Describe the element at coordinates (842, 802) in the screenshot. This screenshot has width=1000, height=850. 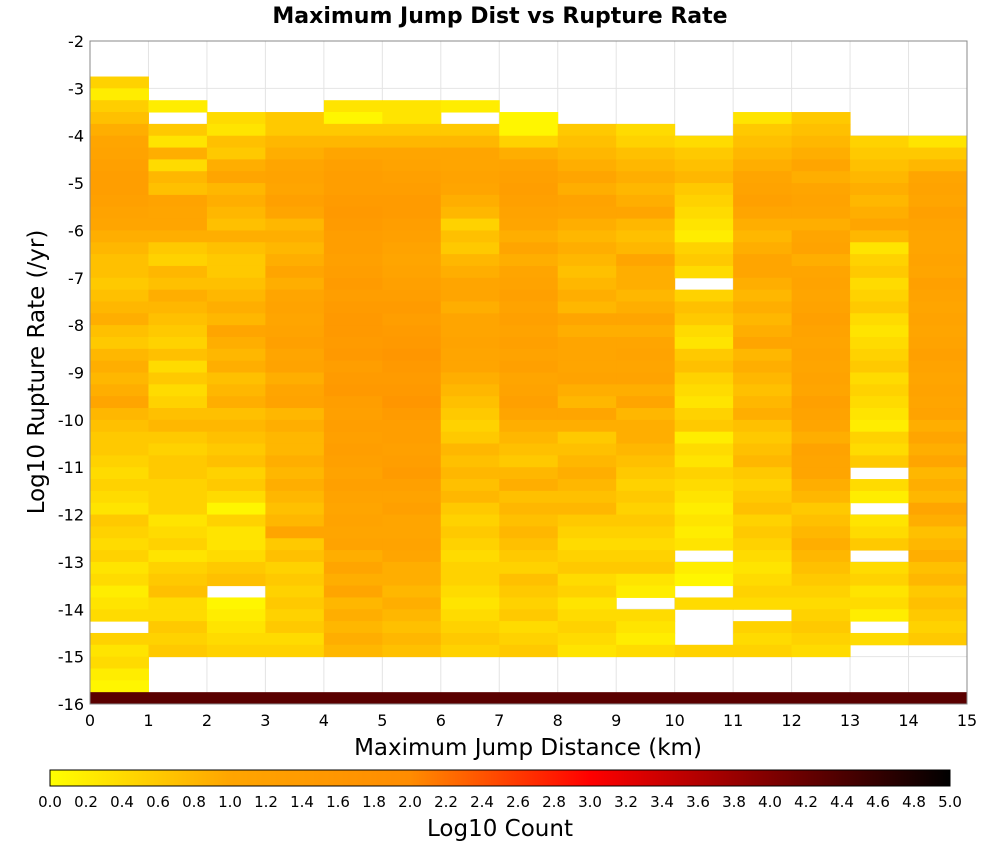
I see `colorbar-tick-label: 4.4` at that location.